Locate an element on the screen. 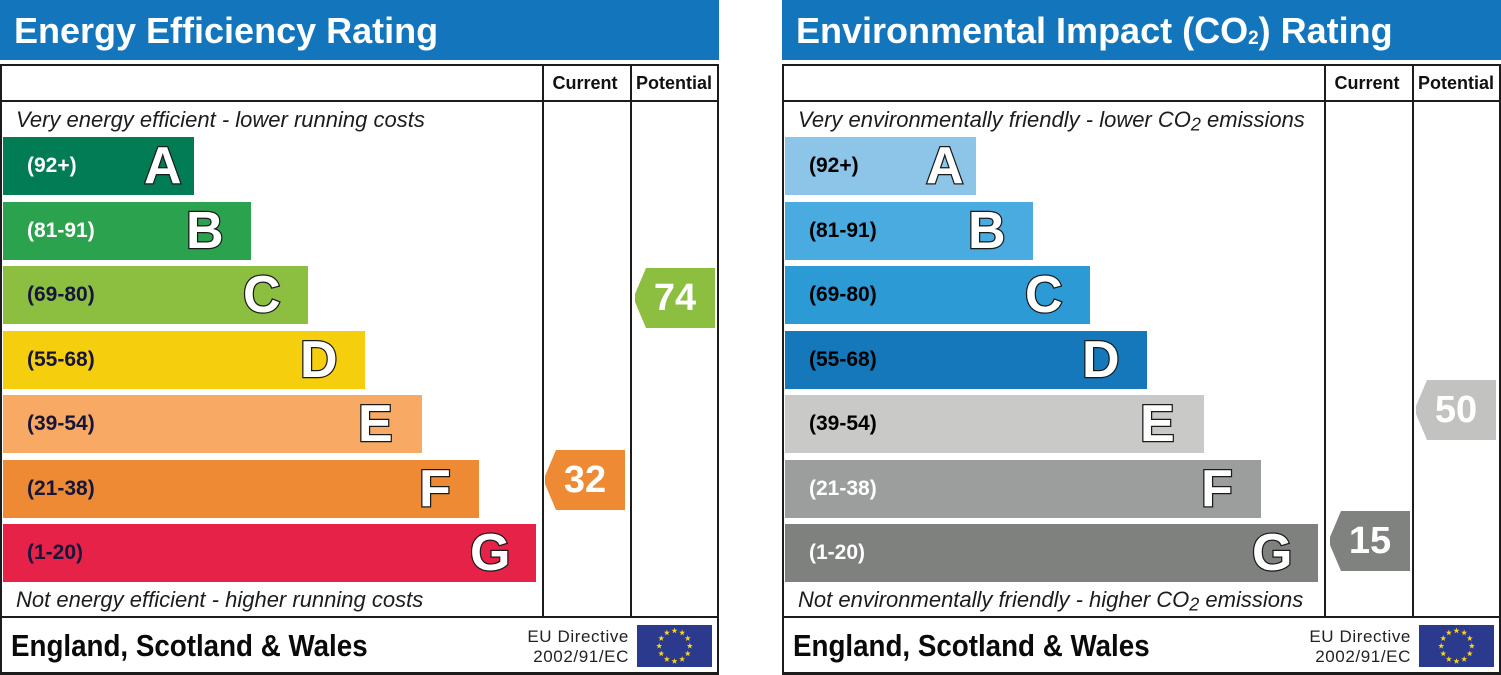 The height and width of the screenshot is (675, 1501). svg-text: 32 is located at coordinates (585, 480).